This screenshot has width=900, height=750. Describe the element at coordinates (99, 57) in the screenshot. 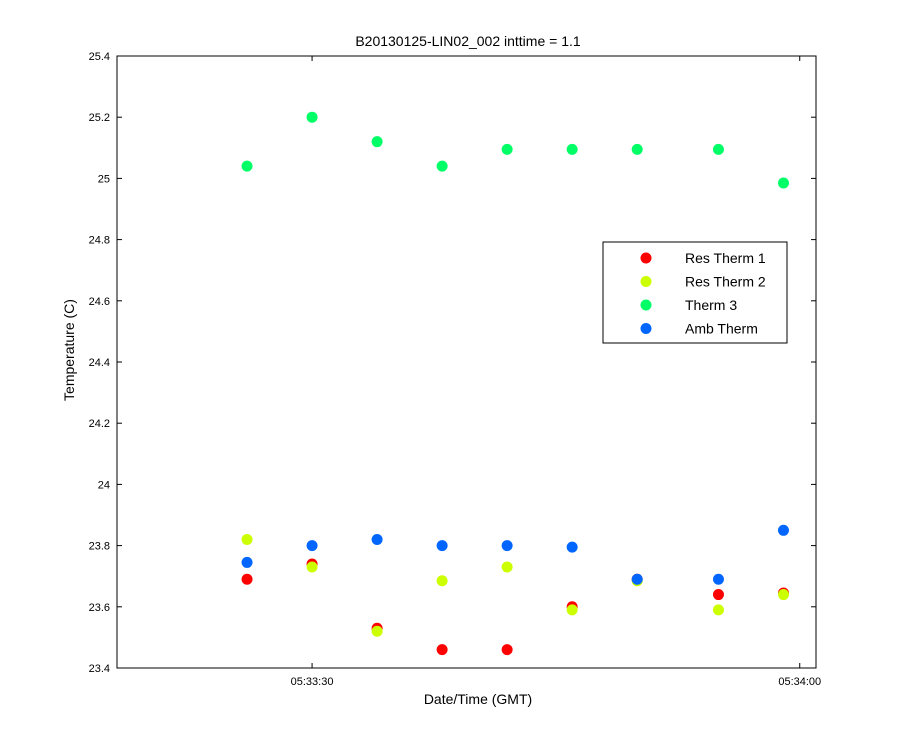

I see `y-tick-label: 25.4` at that location.